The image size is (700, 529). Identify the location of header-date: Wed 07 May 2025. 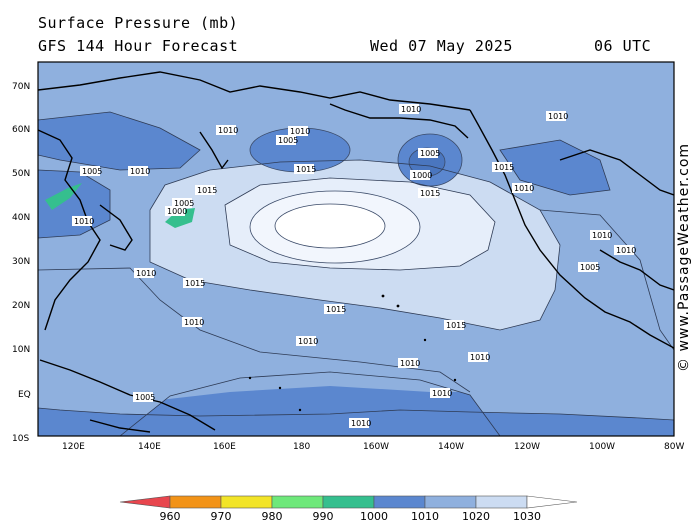
(441, 46).